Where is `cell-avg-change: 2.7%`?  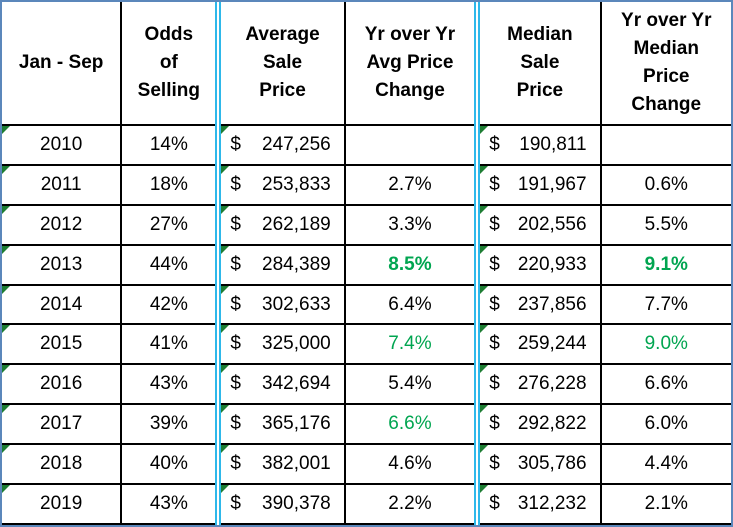 cell-avg-change: 2.7% is located at coordinates (411, 184).